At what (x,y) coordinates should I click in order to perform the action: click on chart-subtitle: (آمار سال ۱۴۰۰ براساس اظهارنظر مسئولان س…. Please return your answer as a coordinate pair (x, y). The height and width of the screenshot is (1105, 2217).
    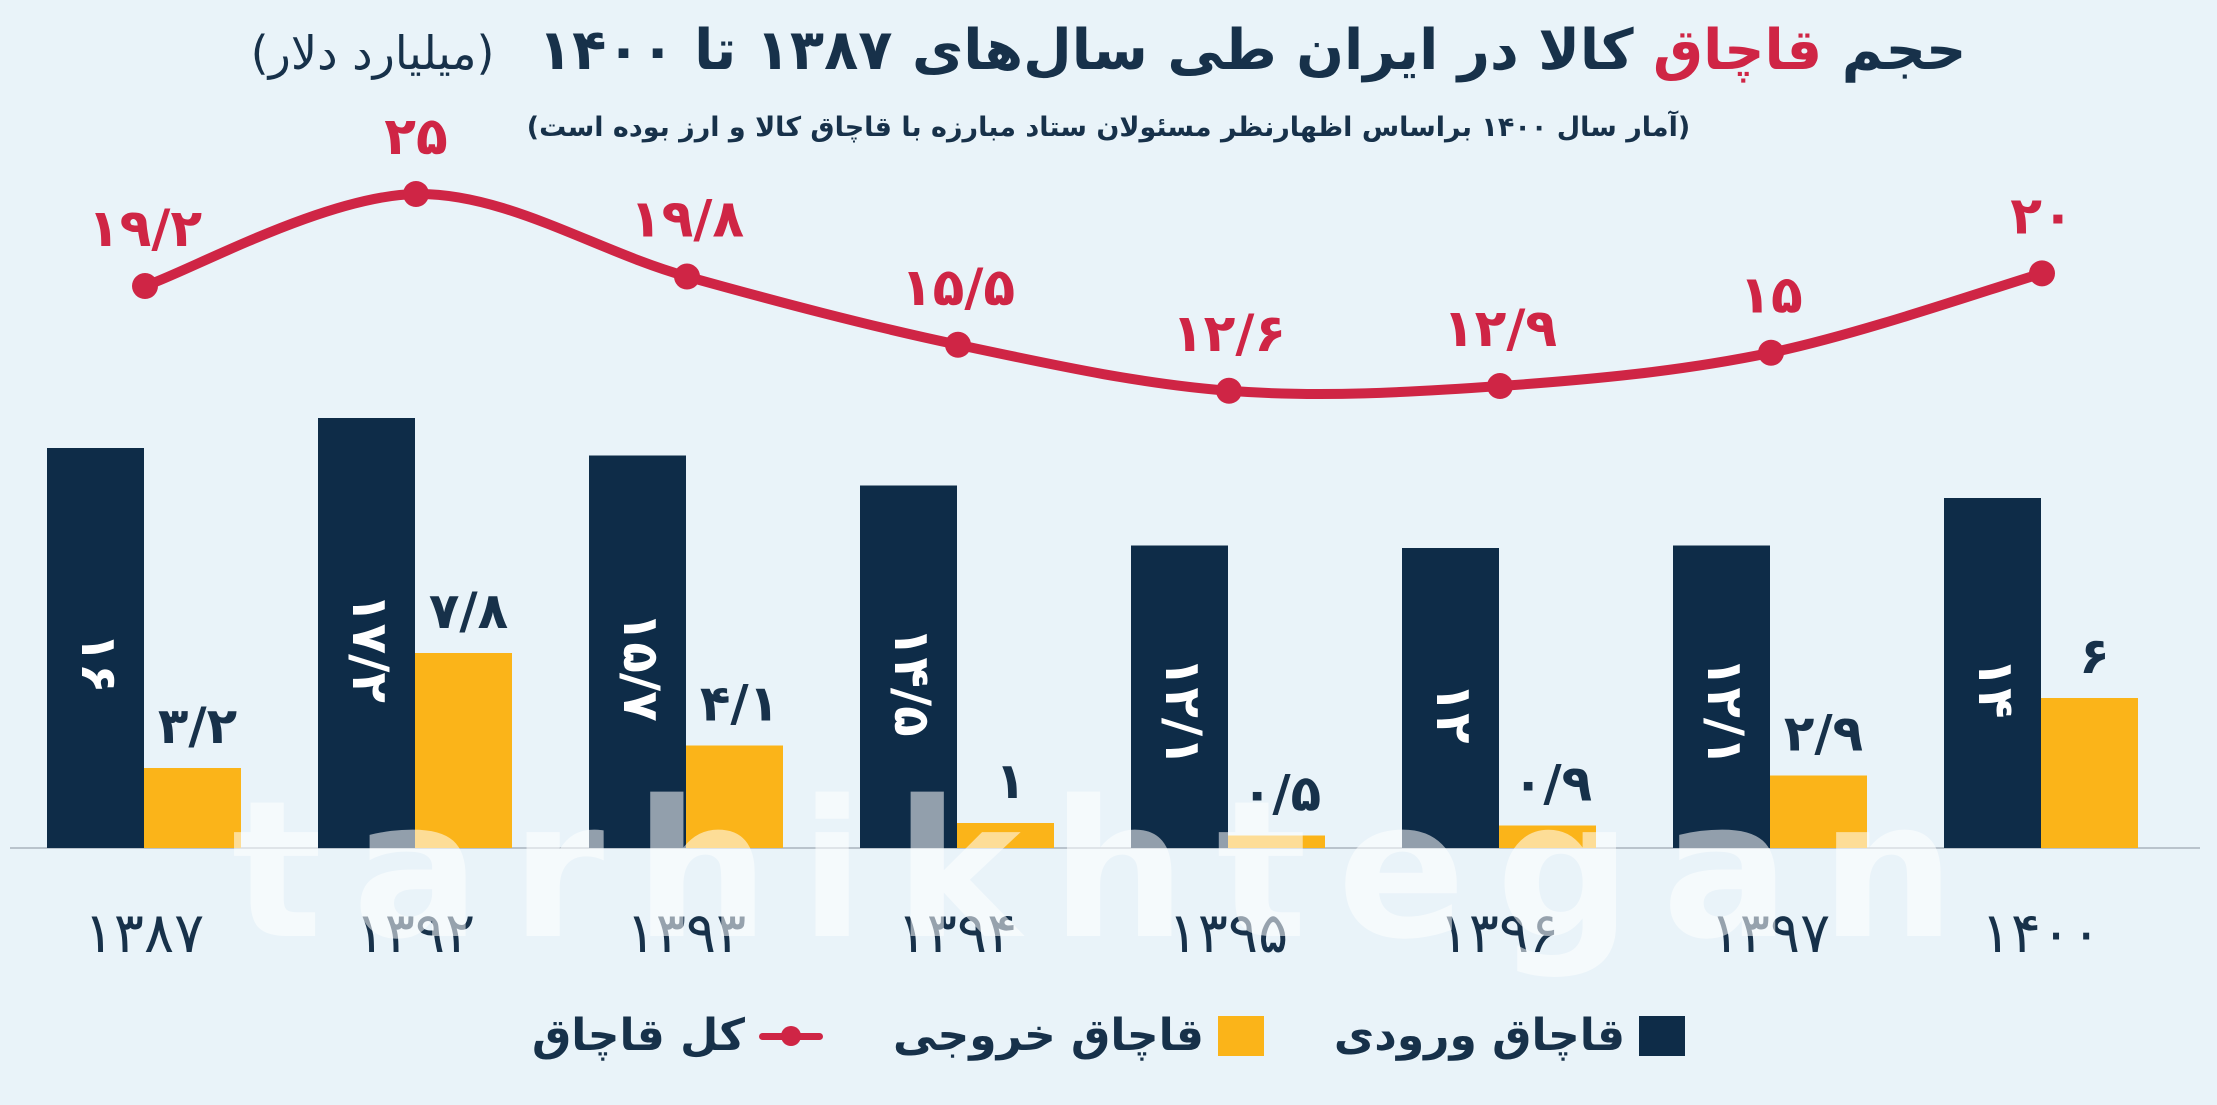
    Looking at the image, I should click on (1108, 127).